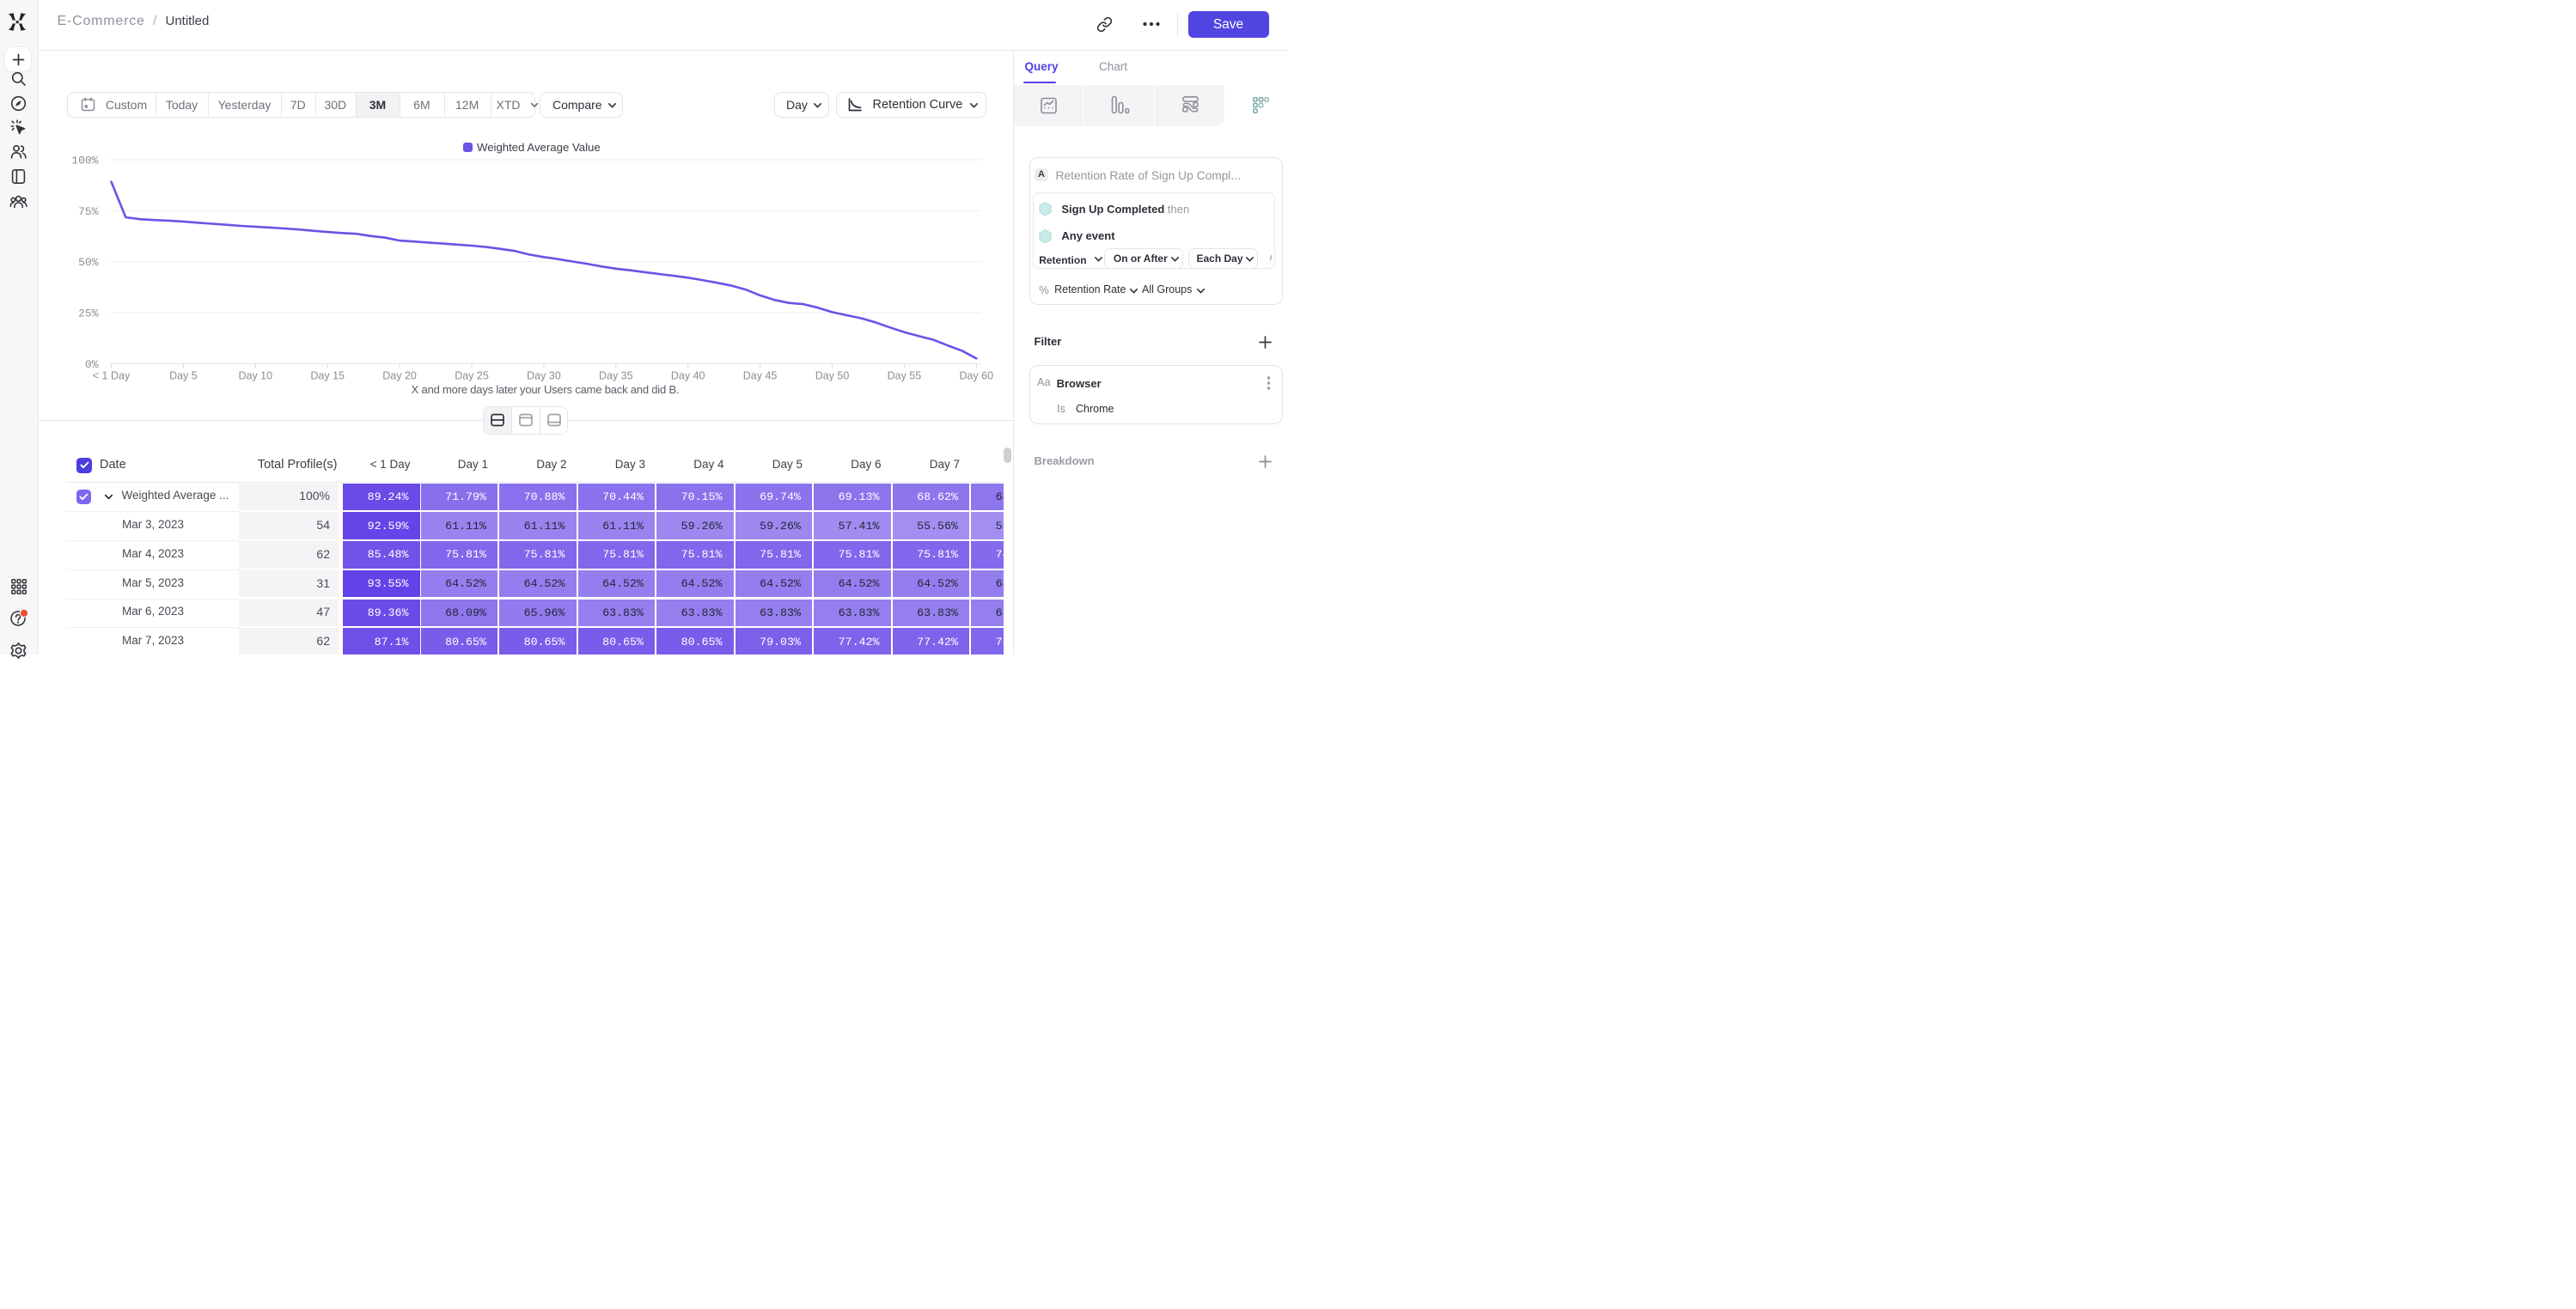 Image resolution: width=2576 pixels, height=1309 pixels. I want to click on svg-text: 100%, so click(84, 160).